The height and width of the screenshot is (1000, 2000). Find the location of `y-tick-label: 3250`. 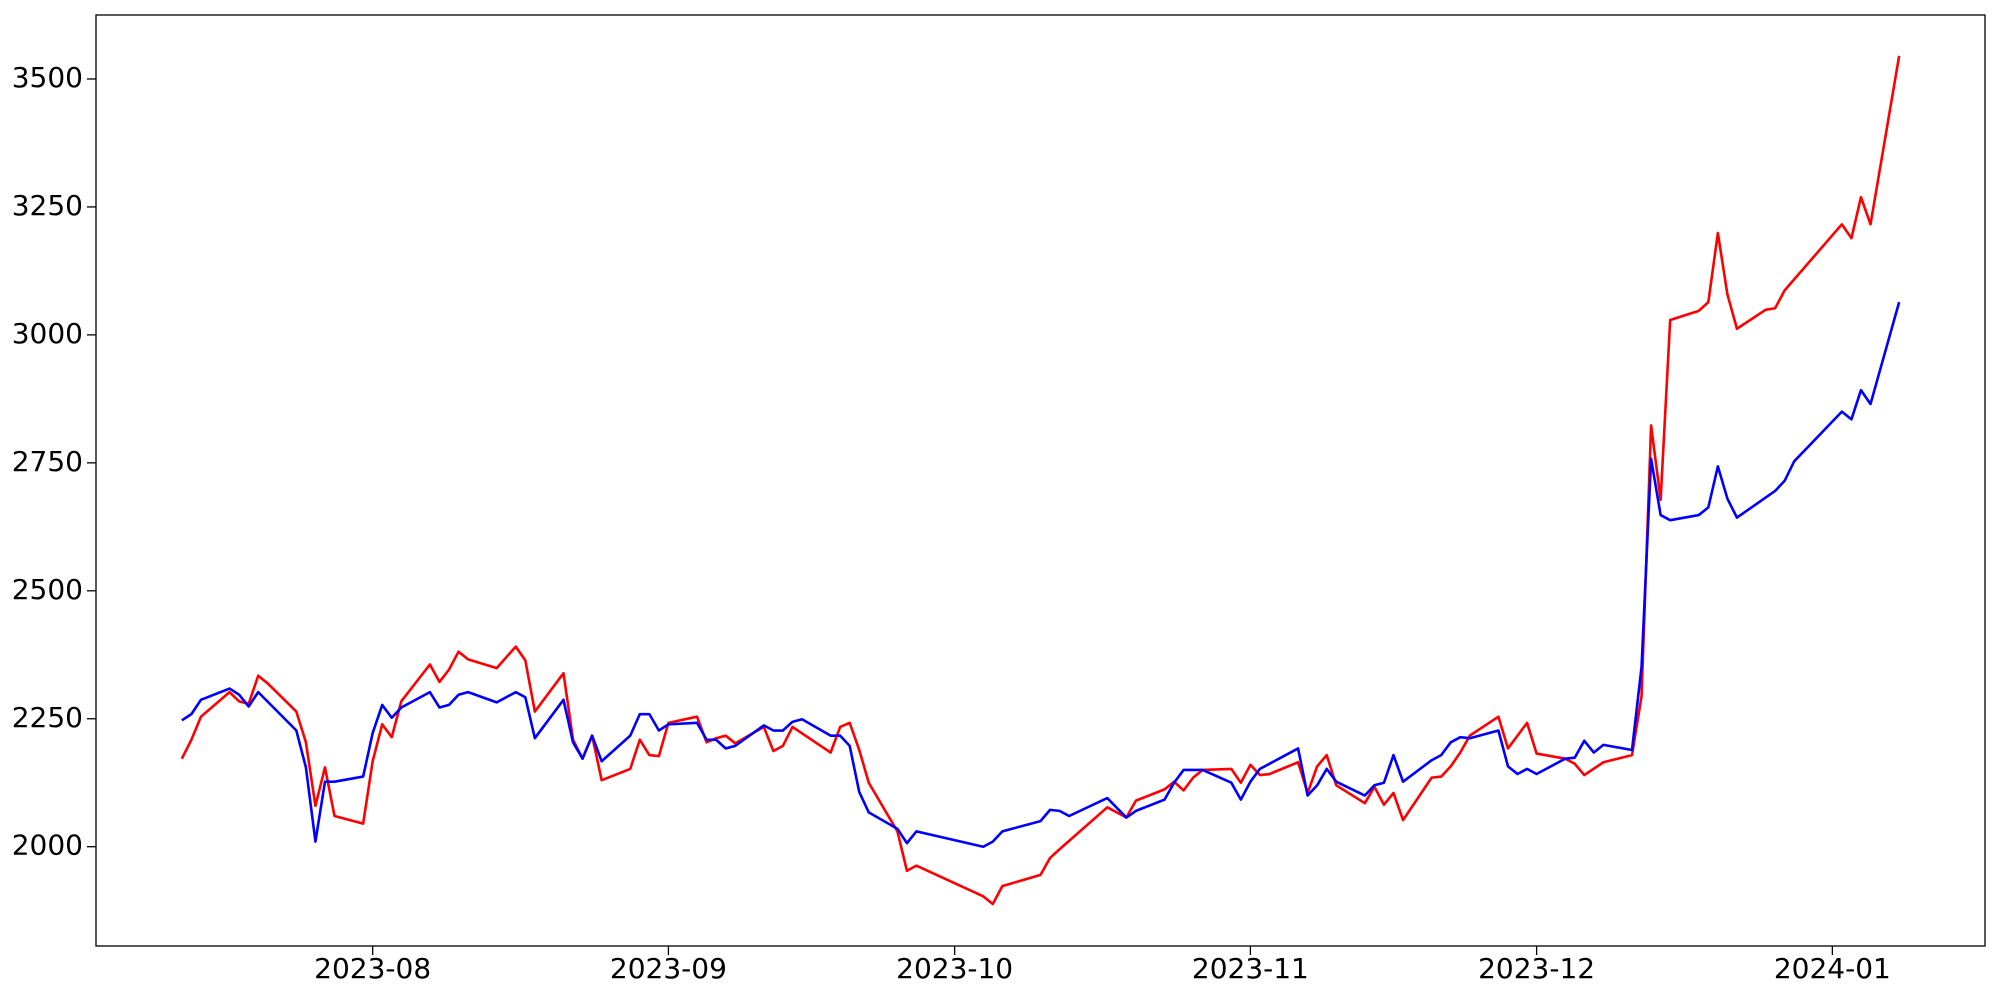

y-tick-label: 3250 is located at coordinates (47, 205).